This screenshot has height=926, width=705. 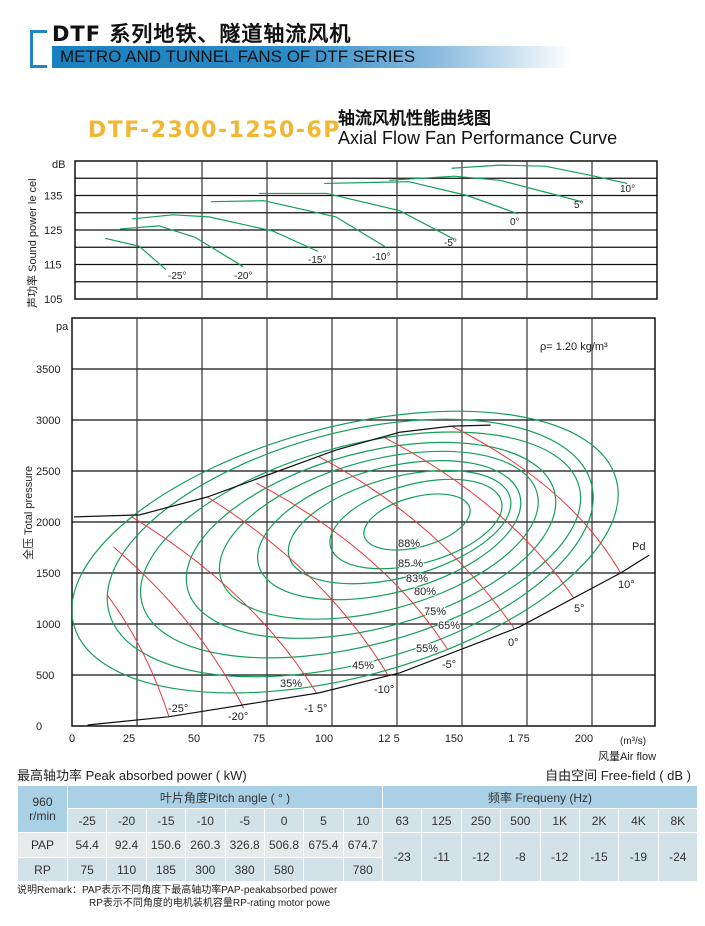 What do you see at coordinates (126, 845) in the screenshot?
I see `pap-cell: 92.4` at bounding box center [126, 845].